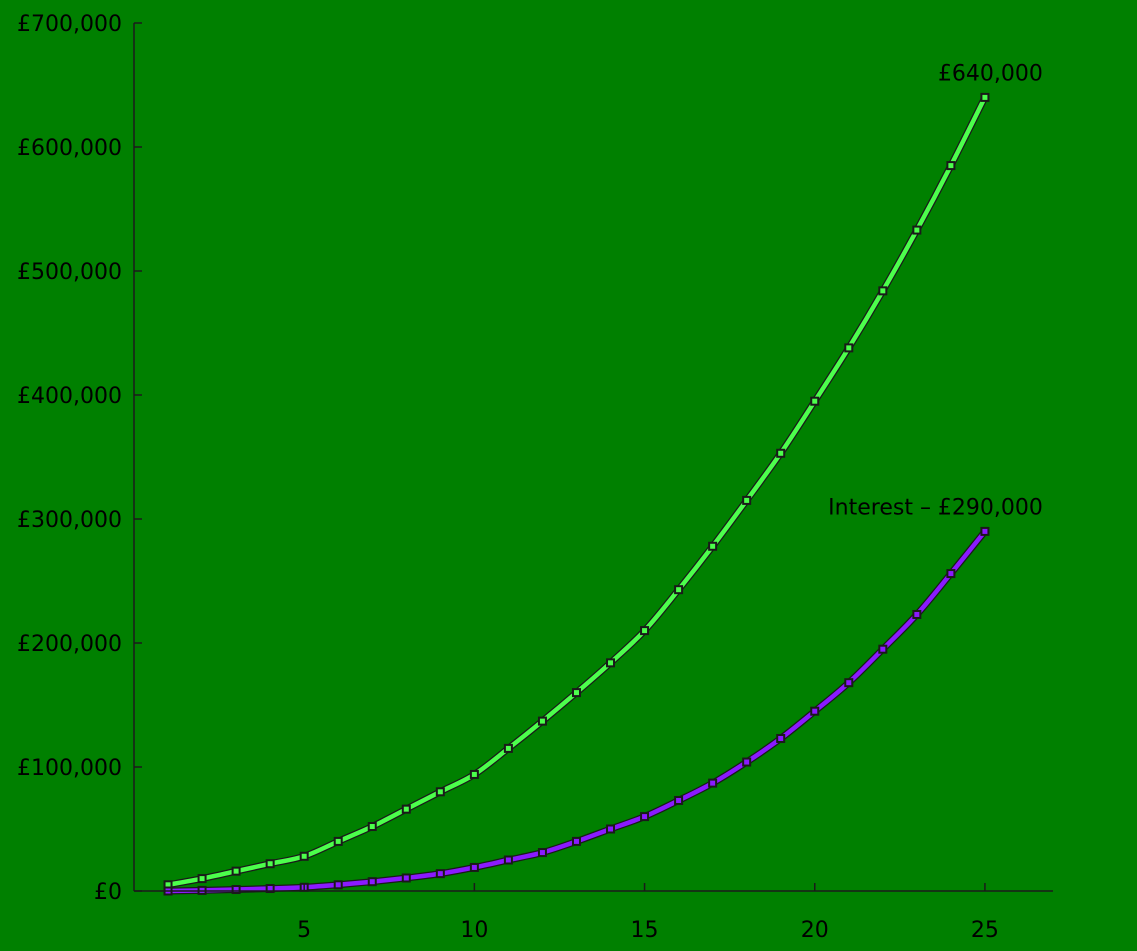  I want to click on x-tick-label: 10, so click(474, 930).